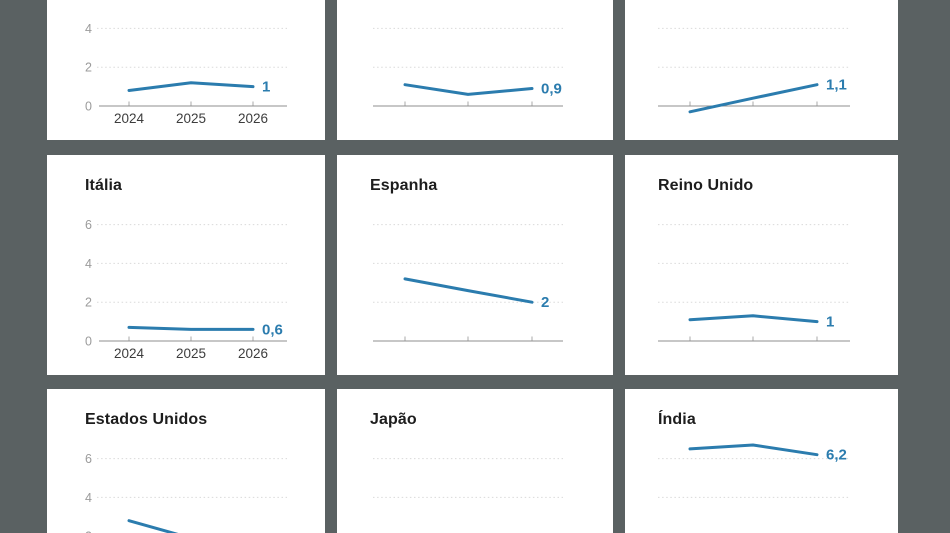  What do you see at coordinates (146, 419) in the screenshot?
I see `panel-title: Estados Unidos` at bounding box center [146, 419].